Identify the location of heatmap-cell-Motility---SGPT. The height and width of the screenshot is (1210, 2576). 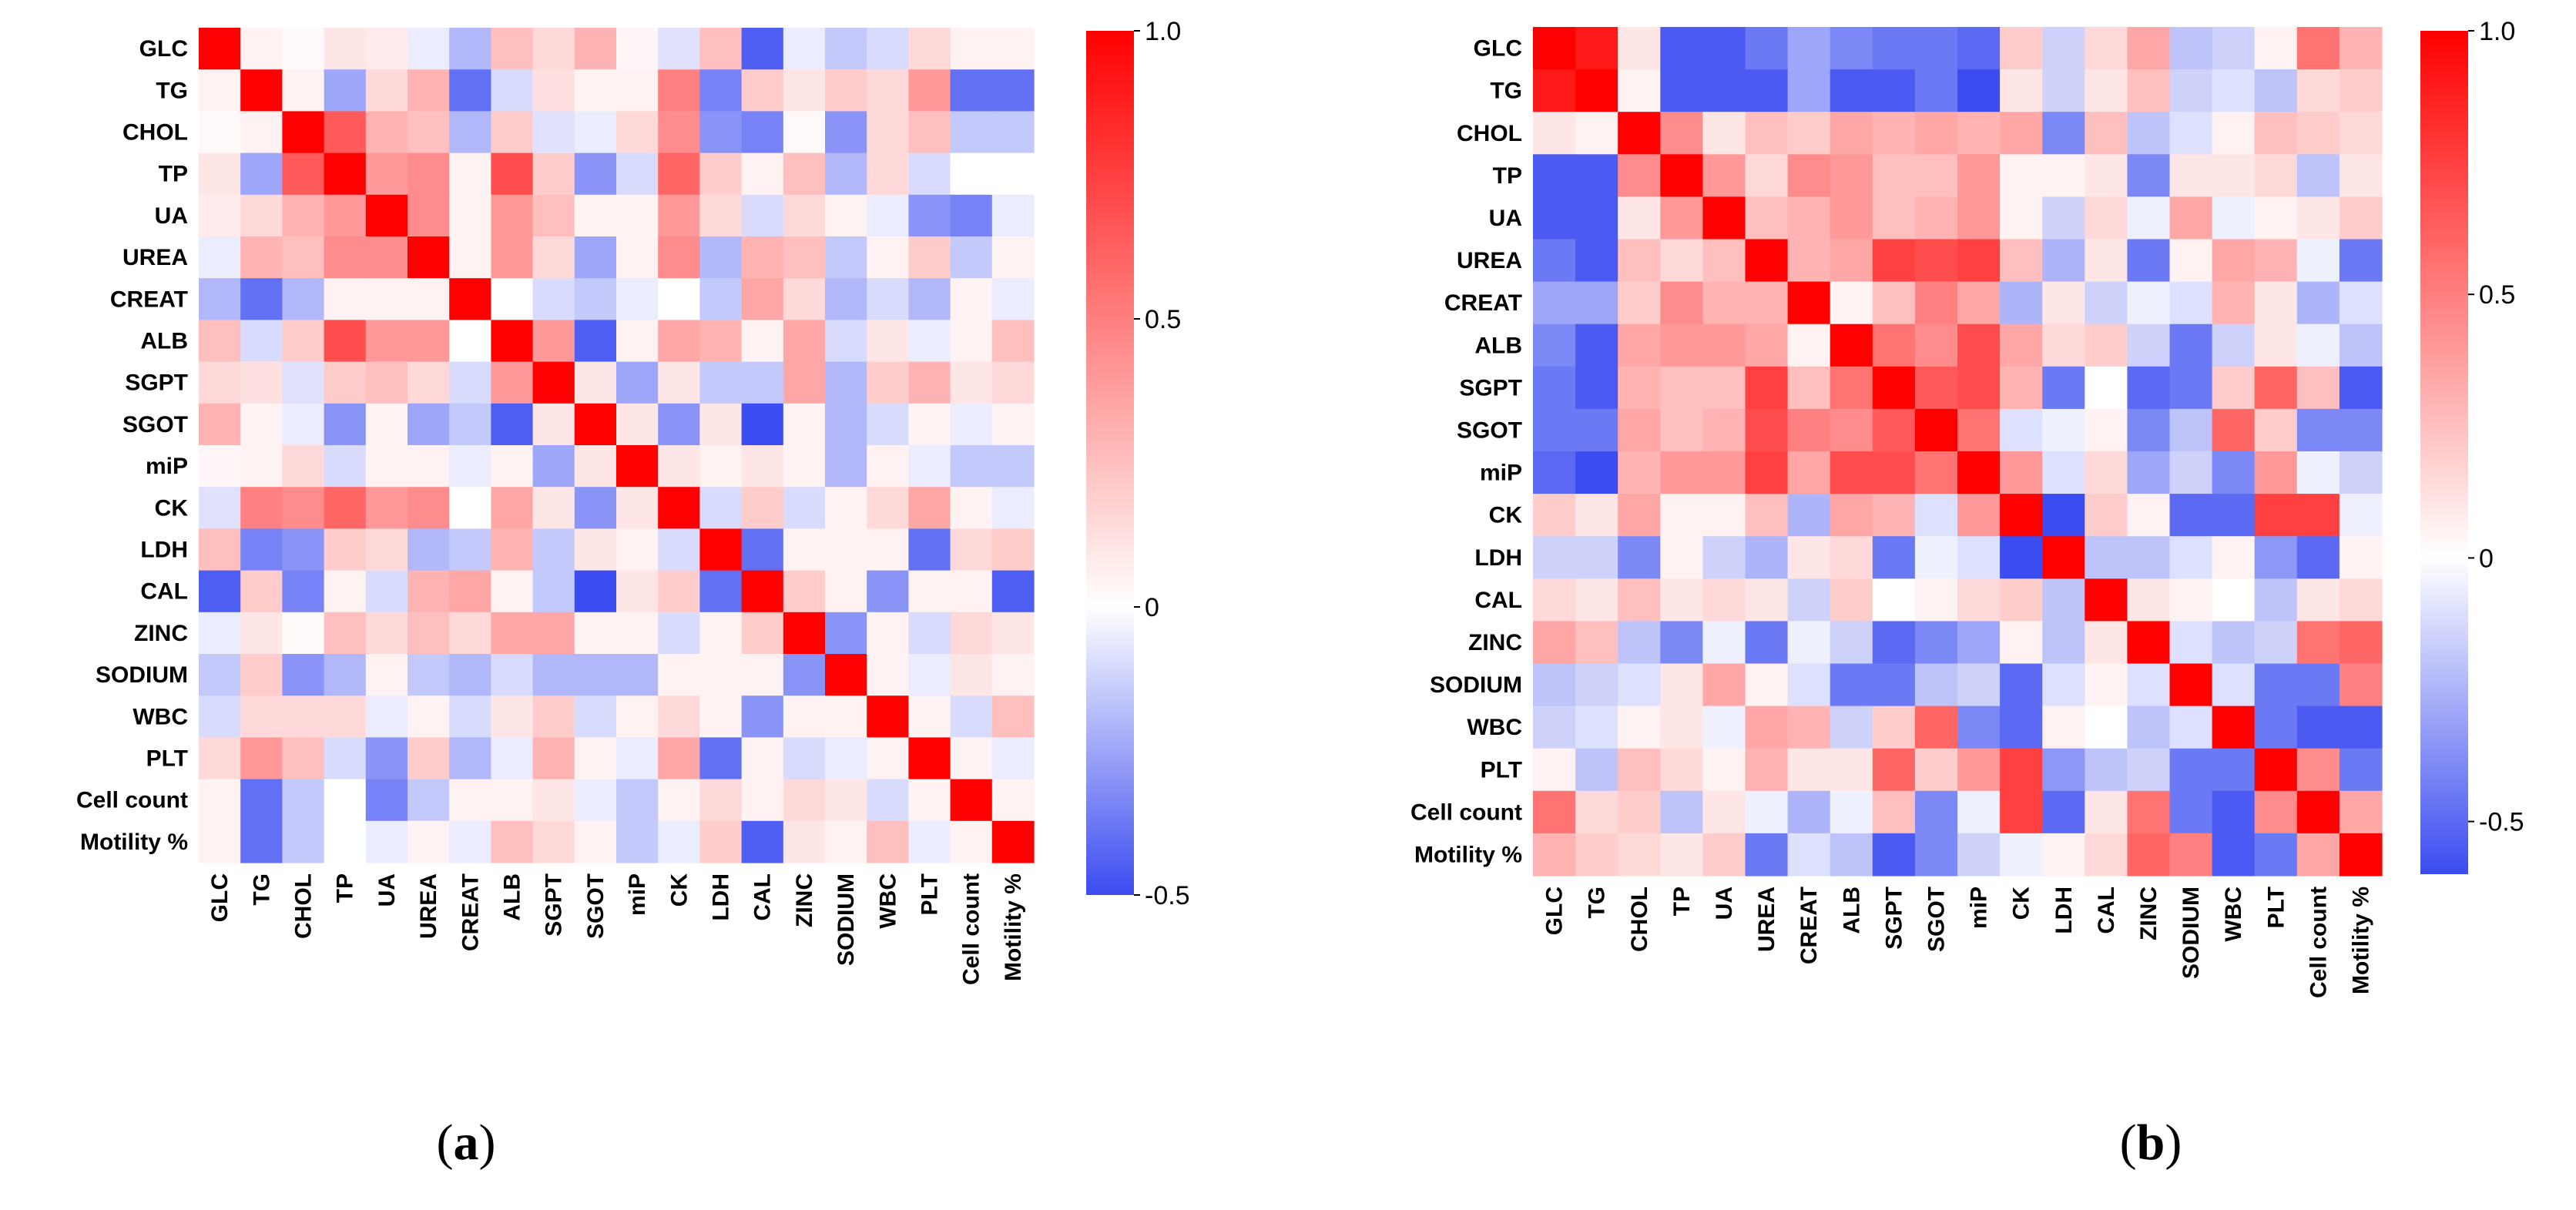
(1894, 854).